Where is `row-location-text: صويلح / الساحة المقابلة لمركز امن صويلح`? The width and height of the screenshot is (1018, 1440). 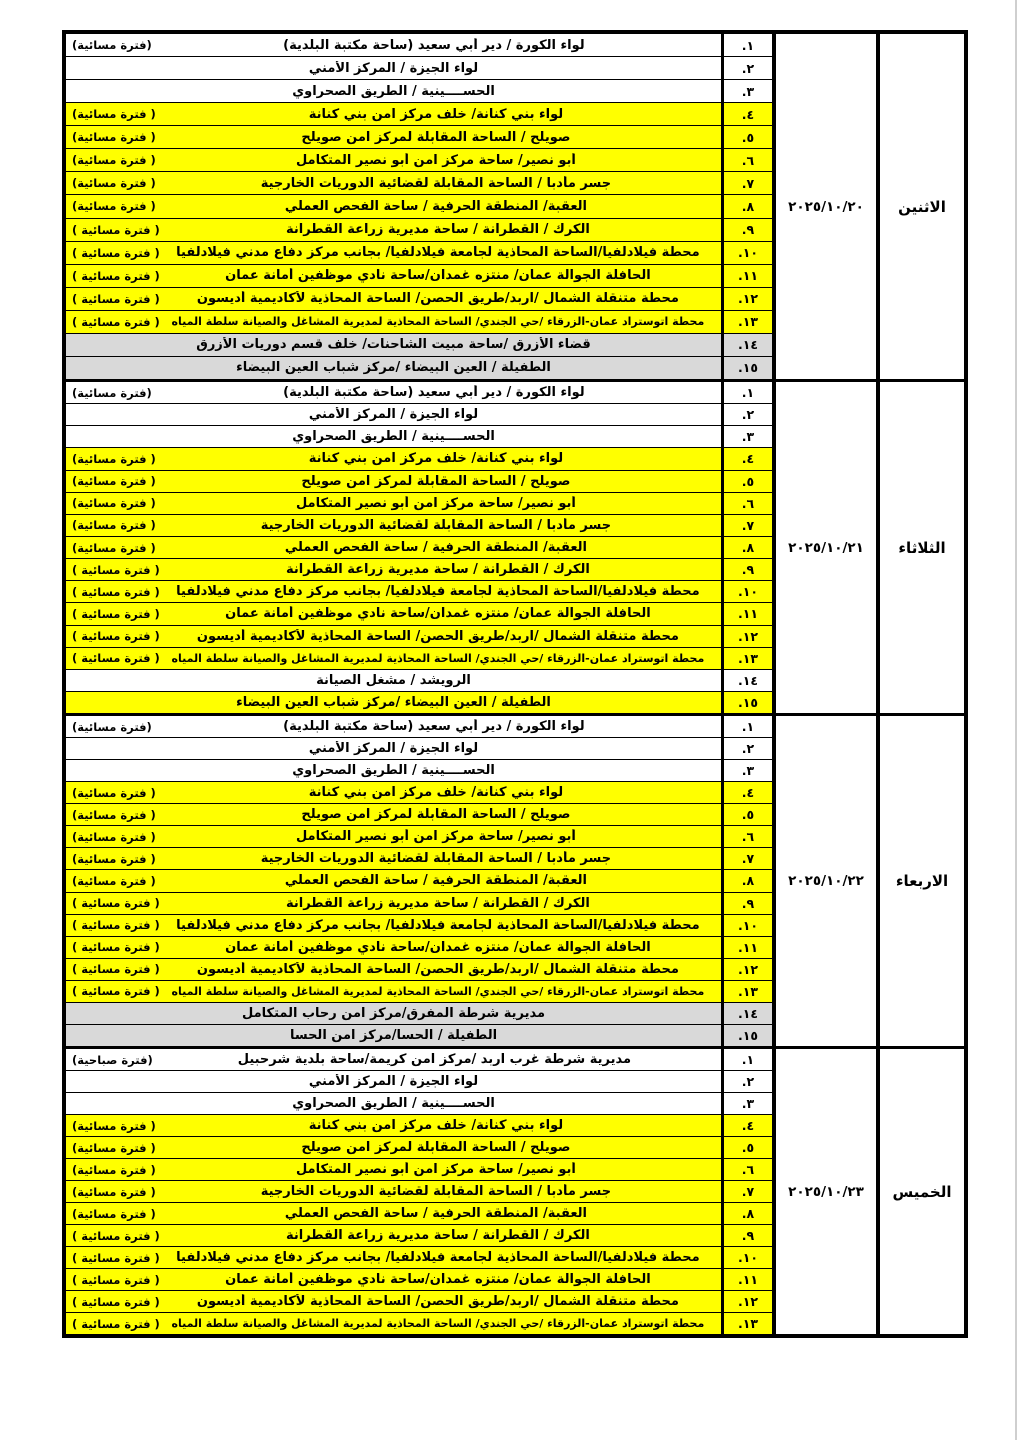 row-location-text: صويلح / الساحة المقابلة لمركز امن صويلح is located at coordinates (436, 137).